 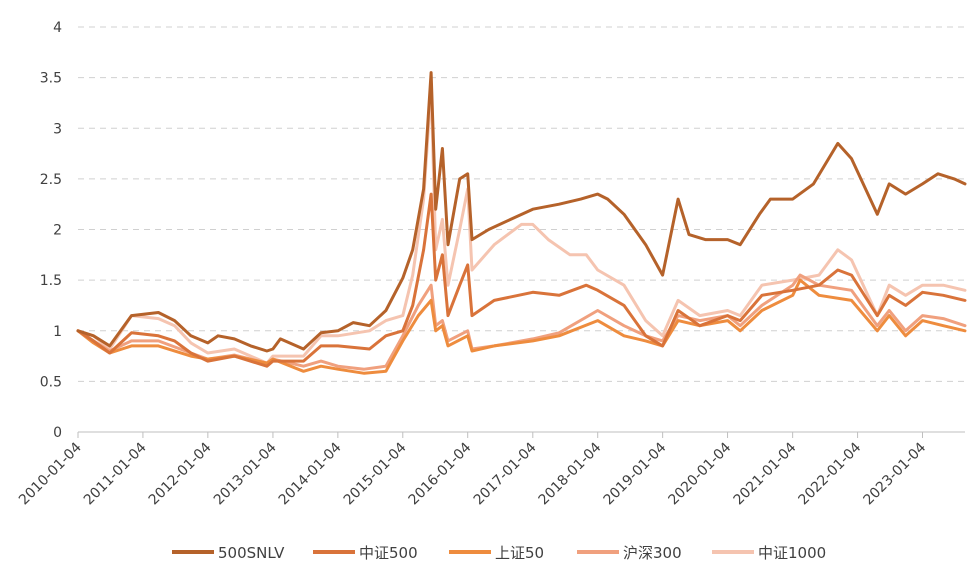 I want to click on x-tick-label: 2012-01-04, so click(x=180, y=473).